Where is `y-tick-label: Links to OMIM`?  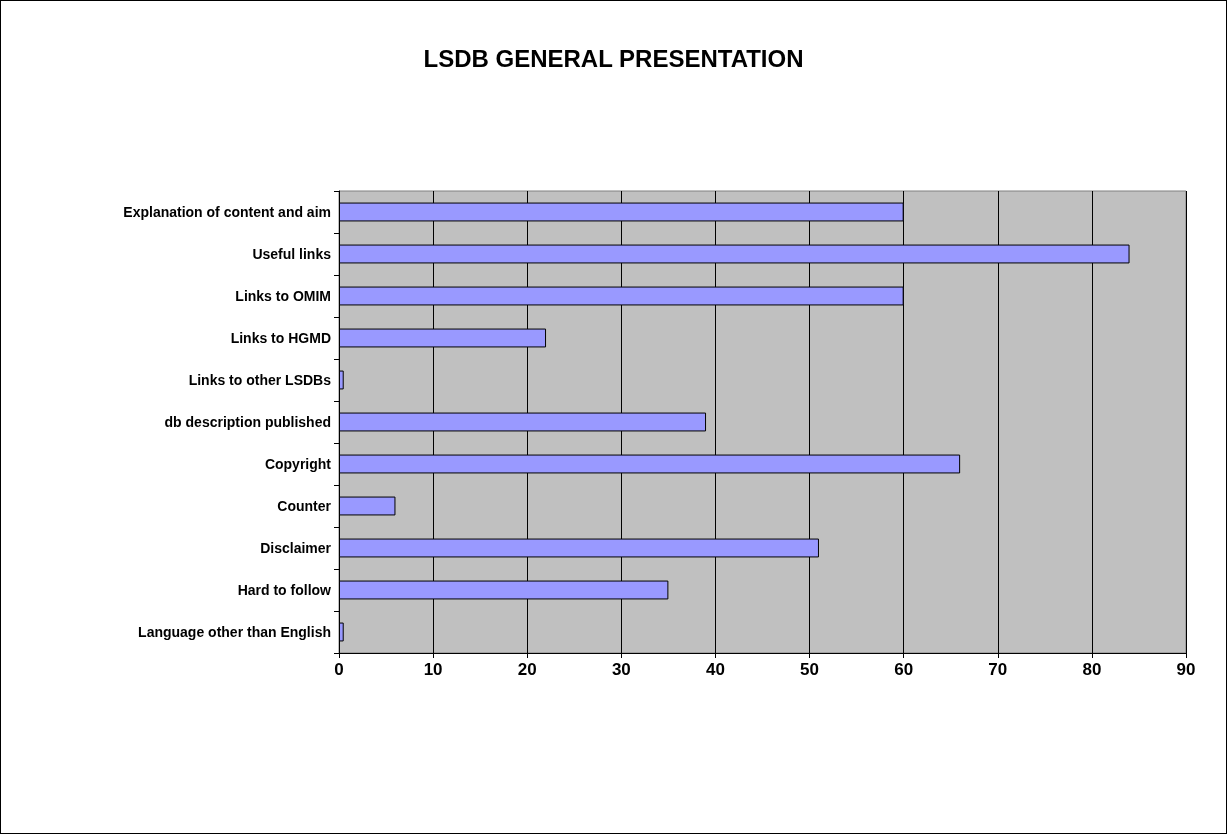 y-tick-label: Links to OMIM is located at coordinates (283, 296).